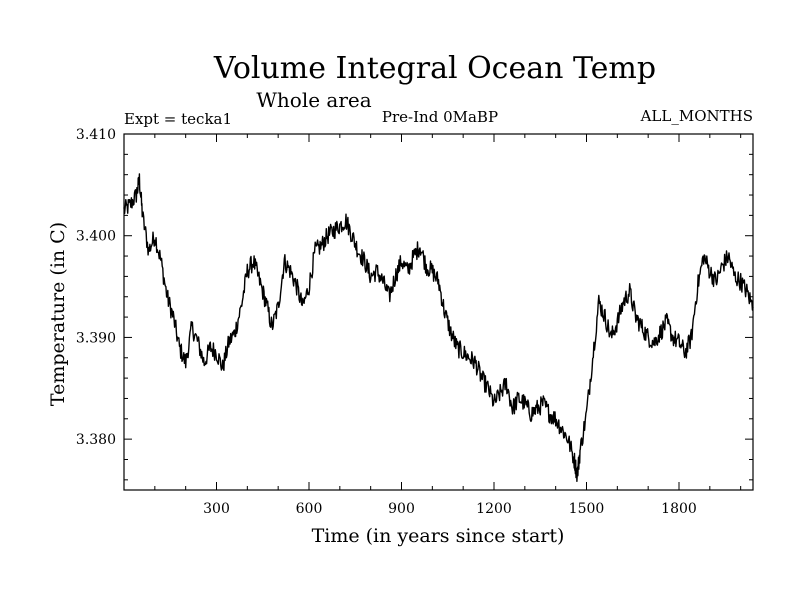 Image resolution: width=800 pixels, height=600 pixels. What do you see at coordinates (494, 509) in the screenshot?
I see `x-tick-label: 1200` at bounding box center [494, 509].